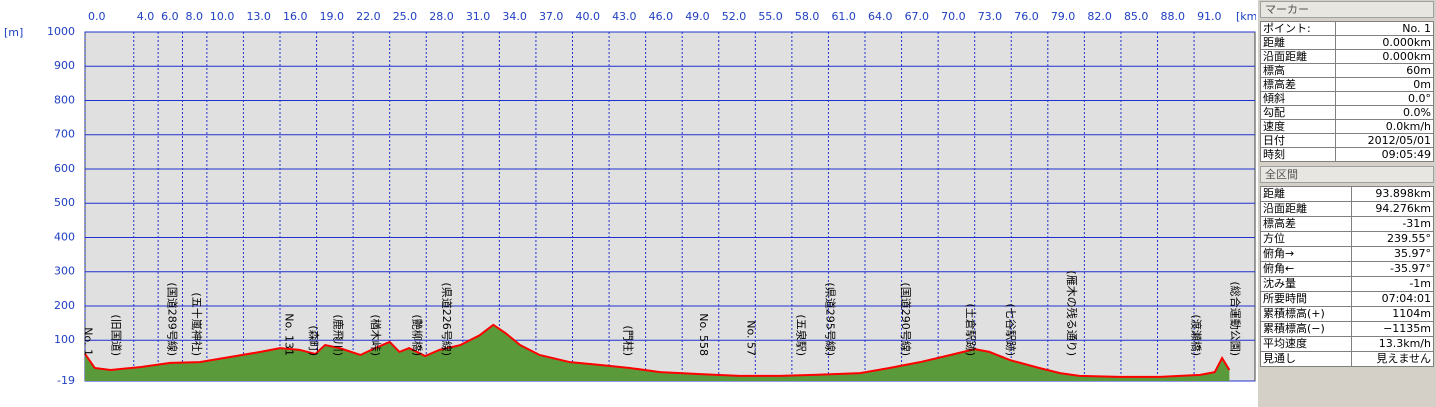  Describe the element at coordinates (405, 16) in the screenshot. I see `x-tick-label: 25.0` at that location.